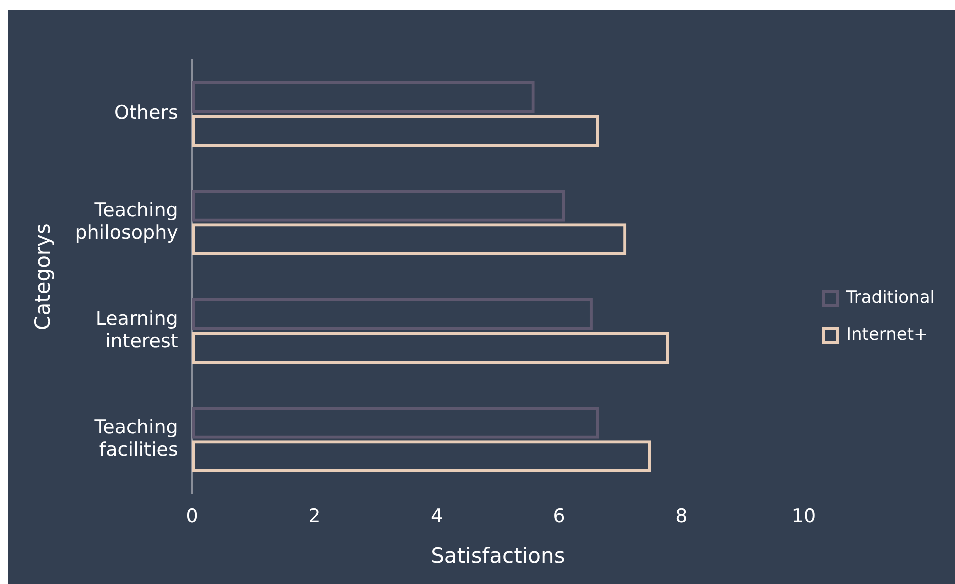 The image size is (955, 584). I want to click on y-tick-label: Teaching facilities, so click(136, 439).